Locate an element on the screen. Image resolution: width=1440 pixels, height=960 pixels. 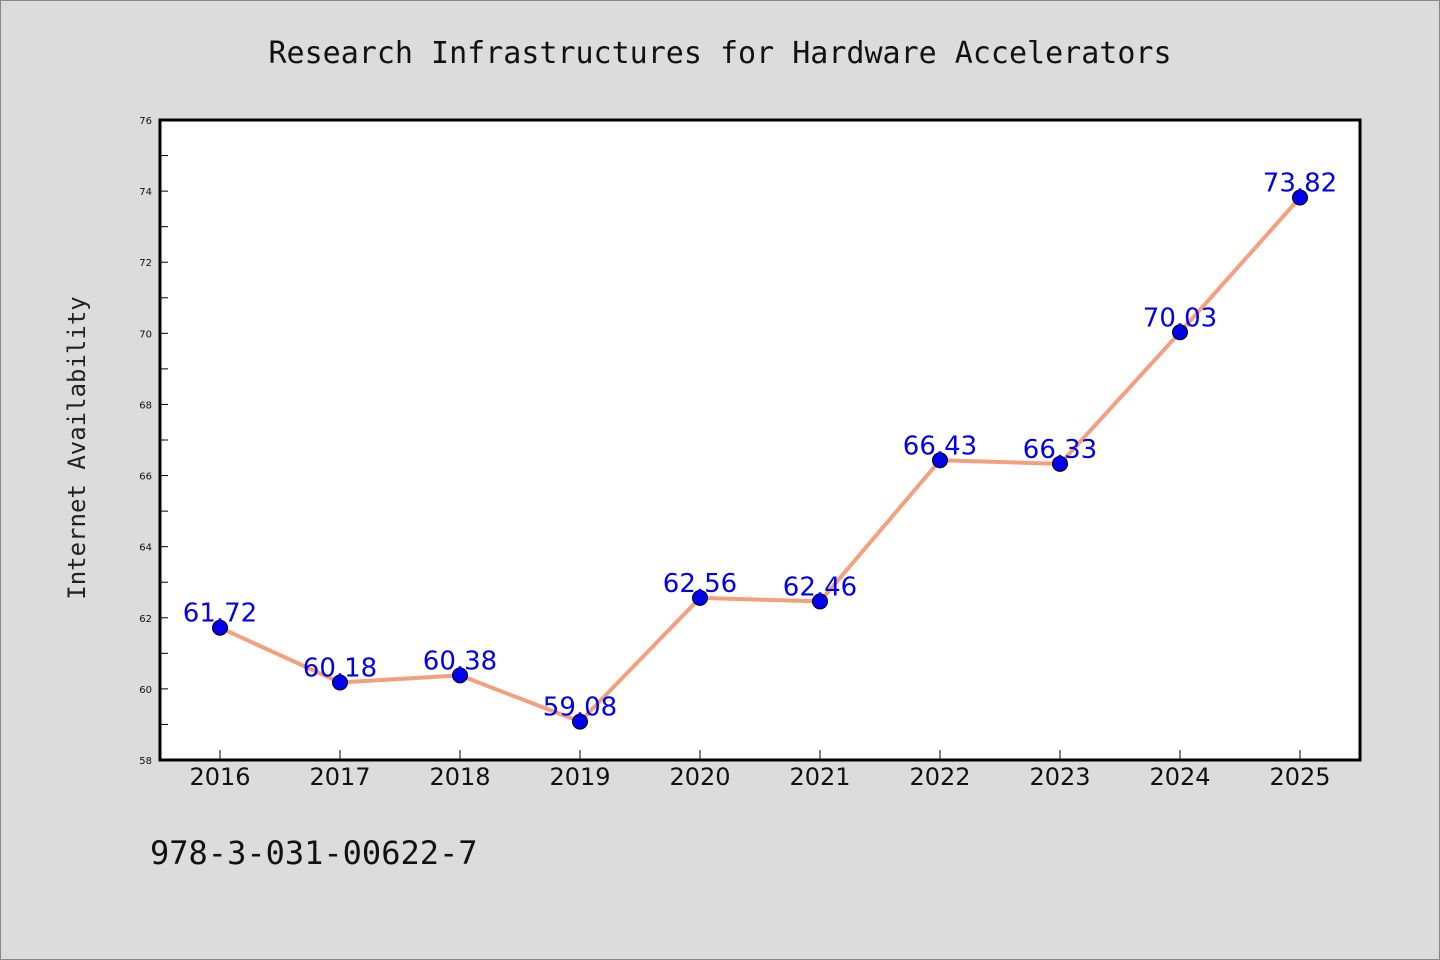
x-tick-label: 2020 is located at coordinates (699, 777).